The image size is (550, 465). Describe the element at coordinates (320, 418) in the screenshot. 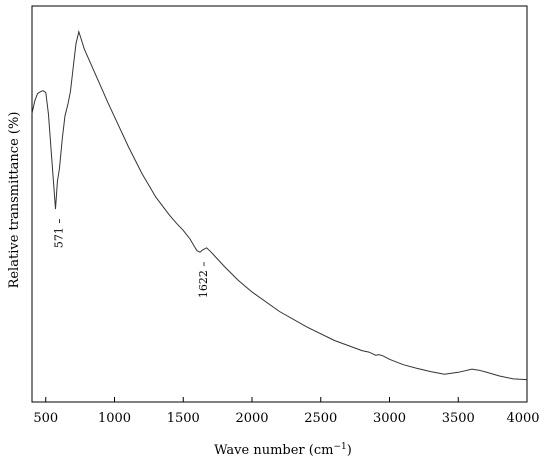

I see `x-tick-label: 2500` at that location.